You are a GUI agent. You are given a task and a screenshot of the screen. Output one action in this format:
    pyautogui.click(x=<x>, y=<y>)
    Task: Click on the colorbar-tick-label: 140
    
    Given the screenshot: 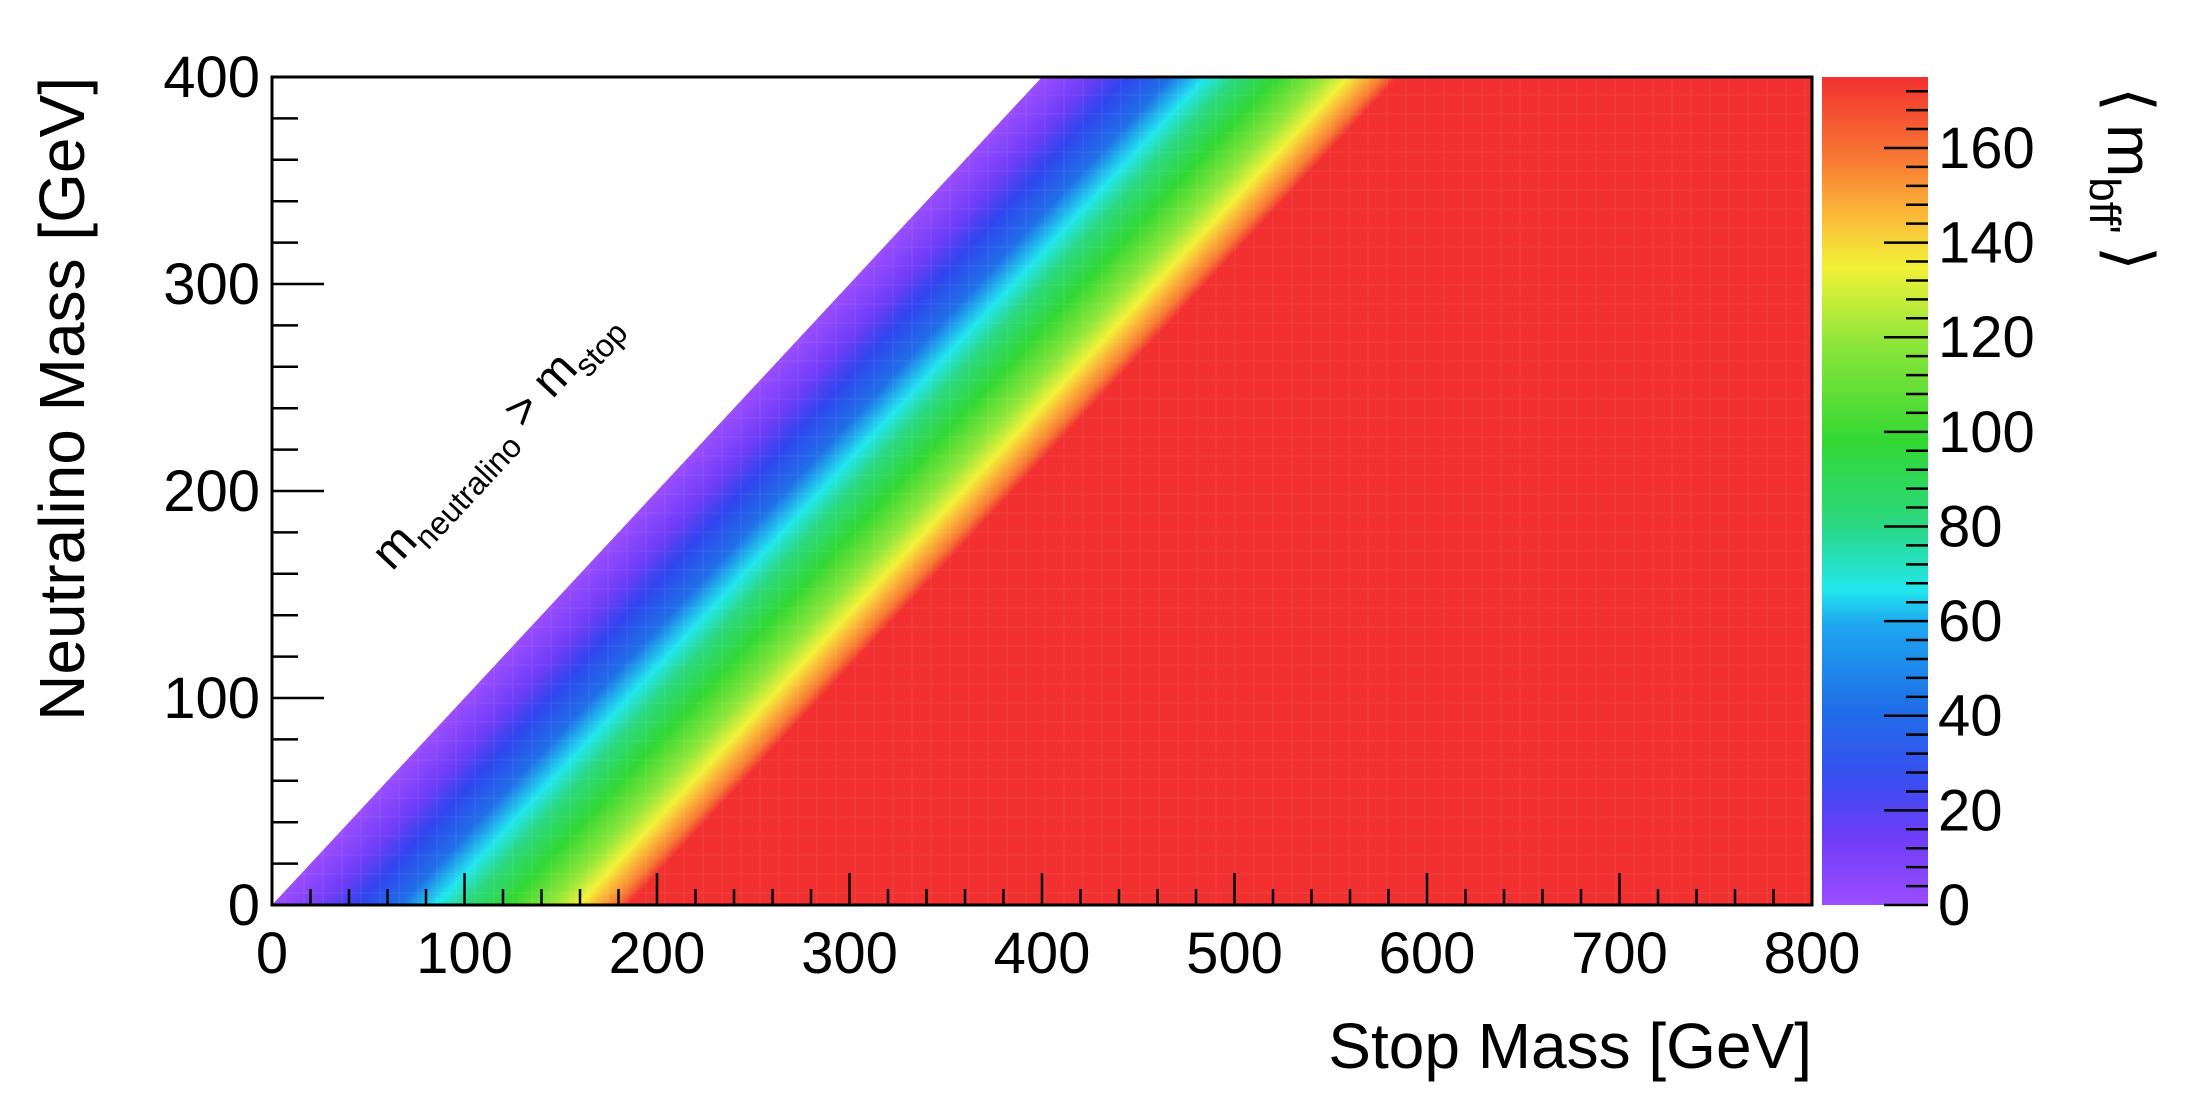 What is the action you would take?
    pyautogui.click(x=1986, y=243)
    